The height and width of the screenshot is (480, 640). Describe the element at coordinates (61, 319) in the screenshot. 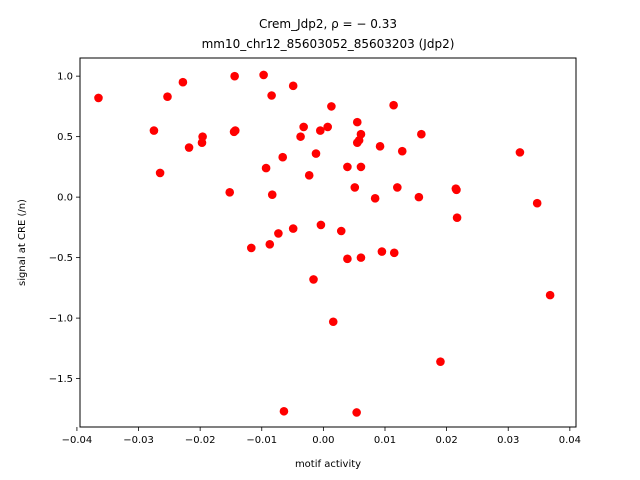

I see `y-tick-label: −1.0` at that location.